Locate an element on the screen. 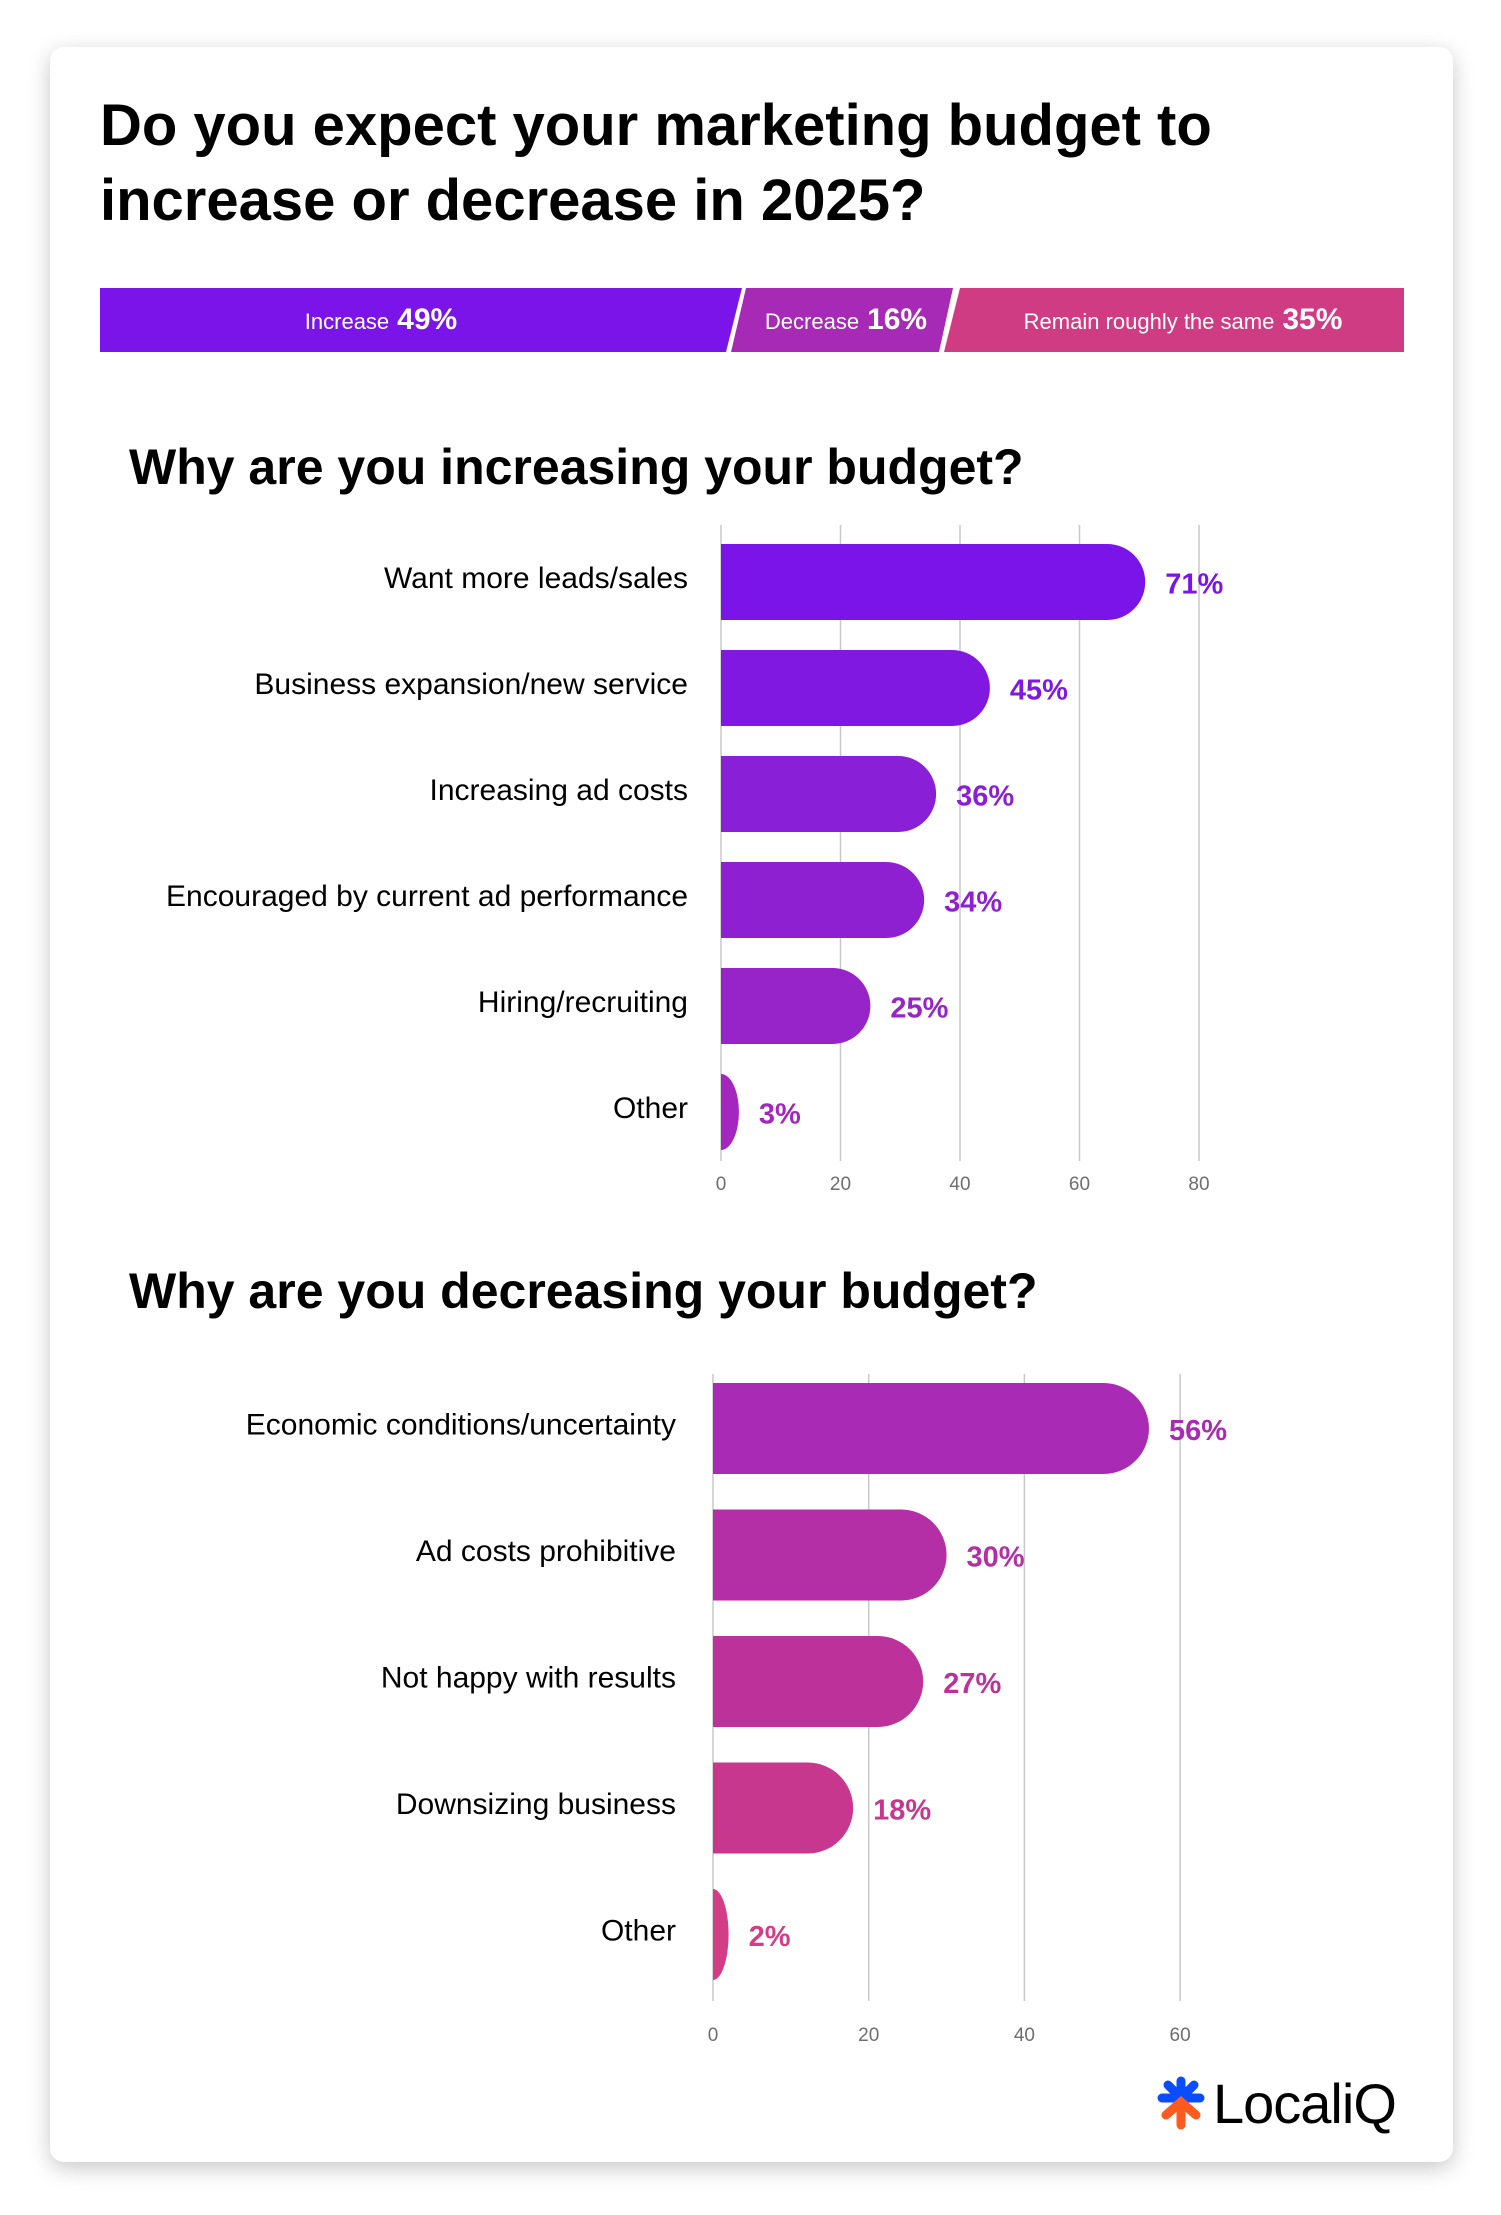  segment-remain is located at coordinates (1174, 320).